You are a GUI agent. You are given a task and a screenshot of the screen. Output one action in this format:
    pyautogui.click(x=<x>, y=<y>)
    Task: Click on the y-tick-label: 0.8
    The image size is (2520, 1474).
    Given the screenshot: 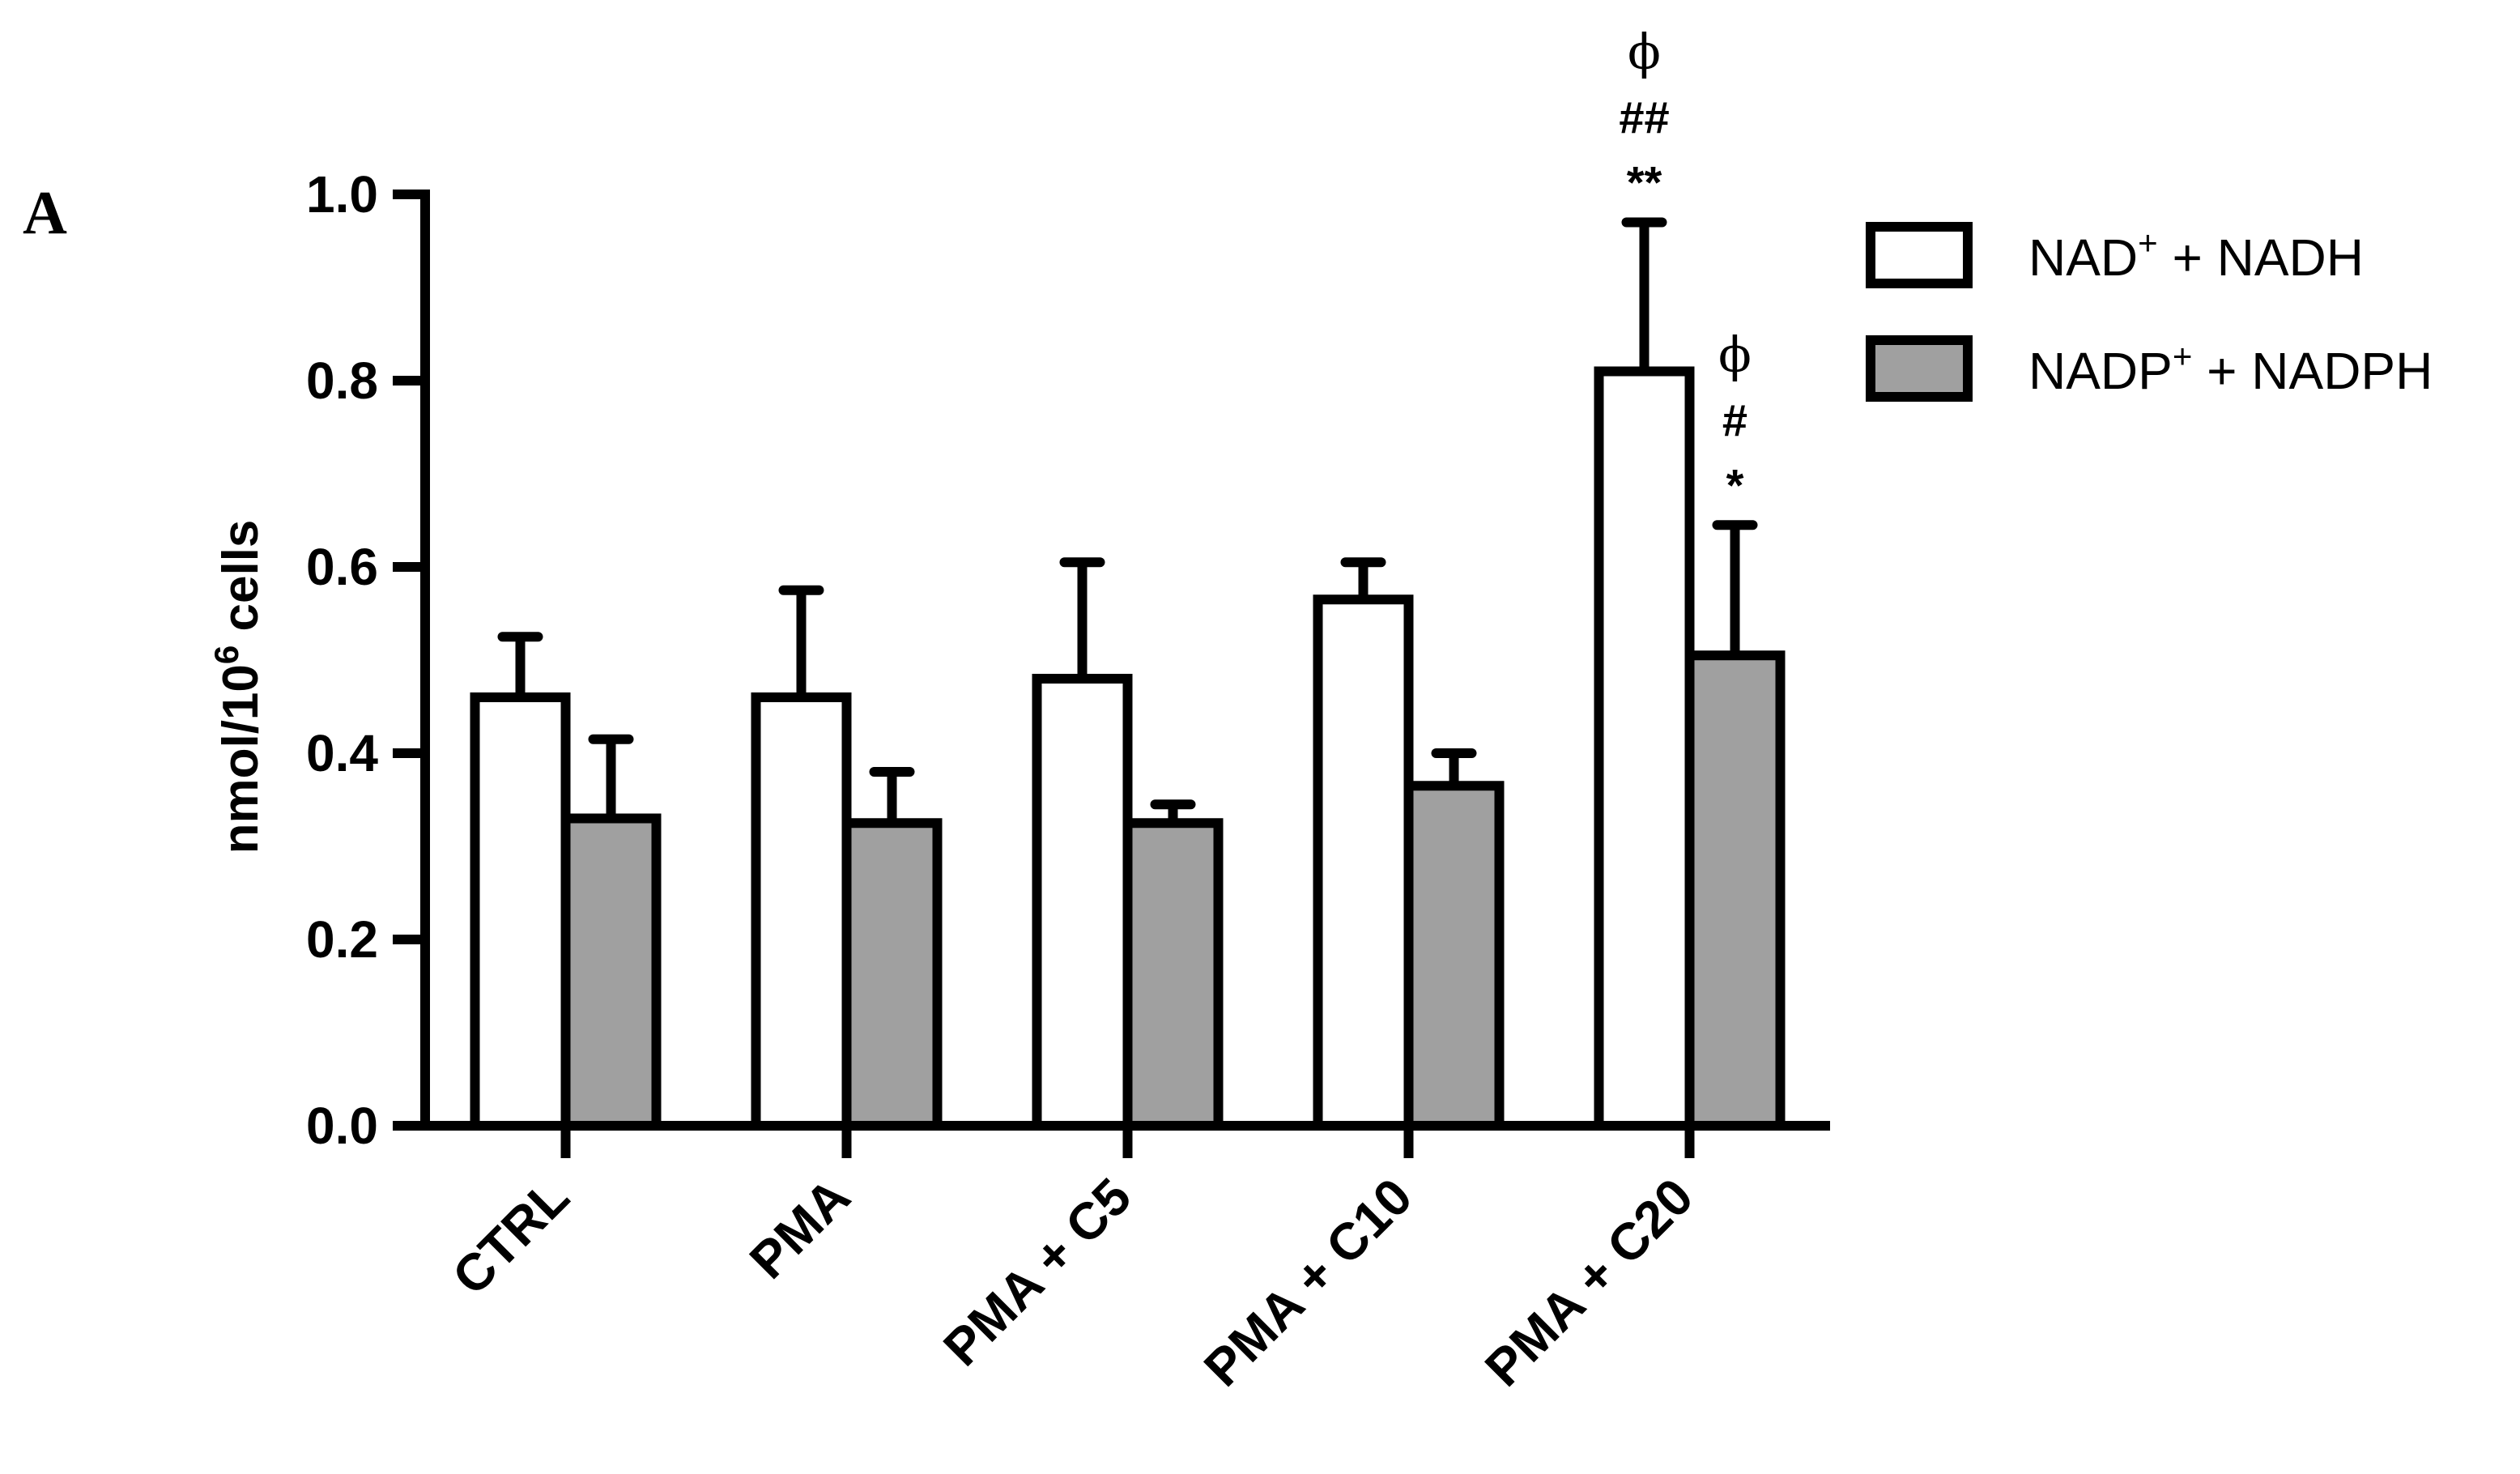 What is the action you would take?
    pyautogui.click(x=342, y=380)
    